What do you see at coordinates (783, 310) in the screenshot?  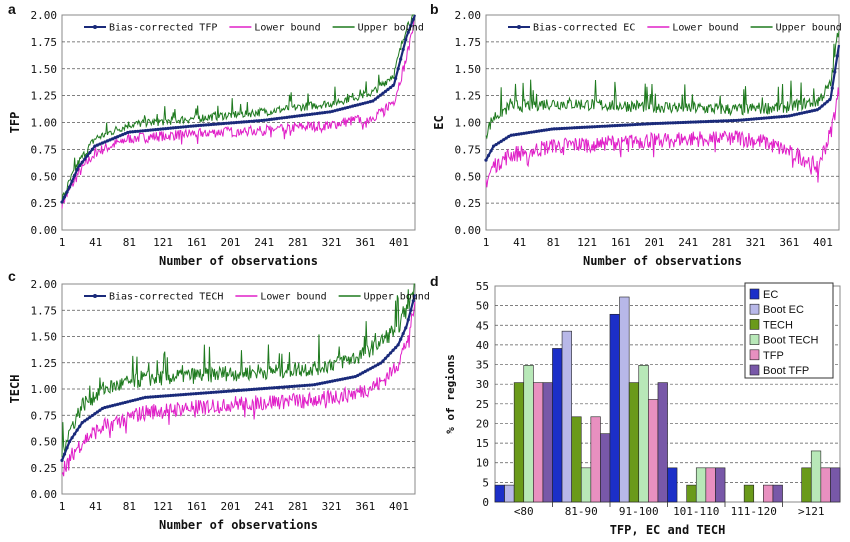 I see `legend-entry: Boot EC` at bounding box center [783, 310].